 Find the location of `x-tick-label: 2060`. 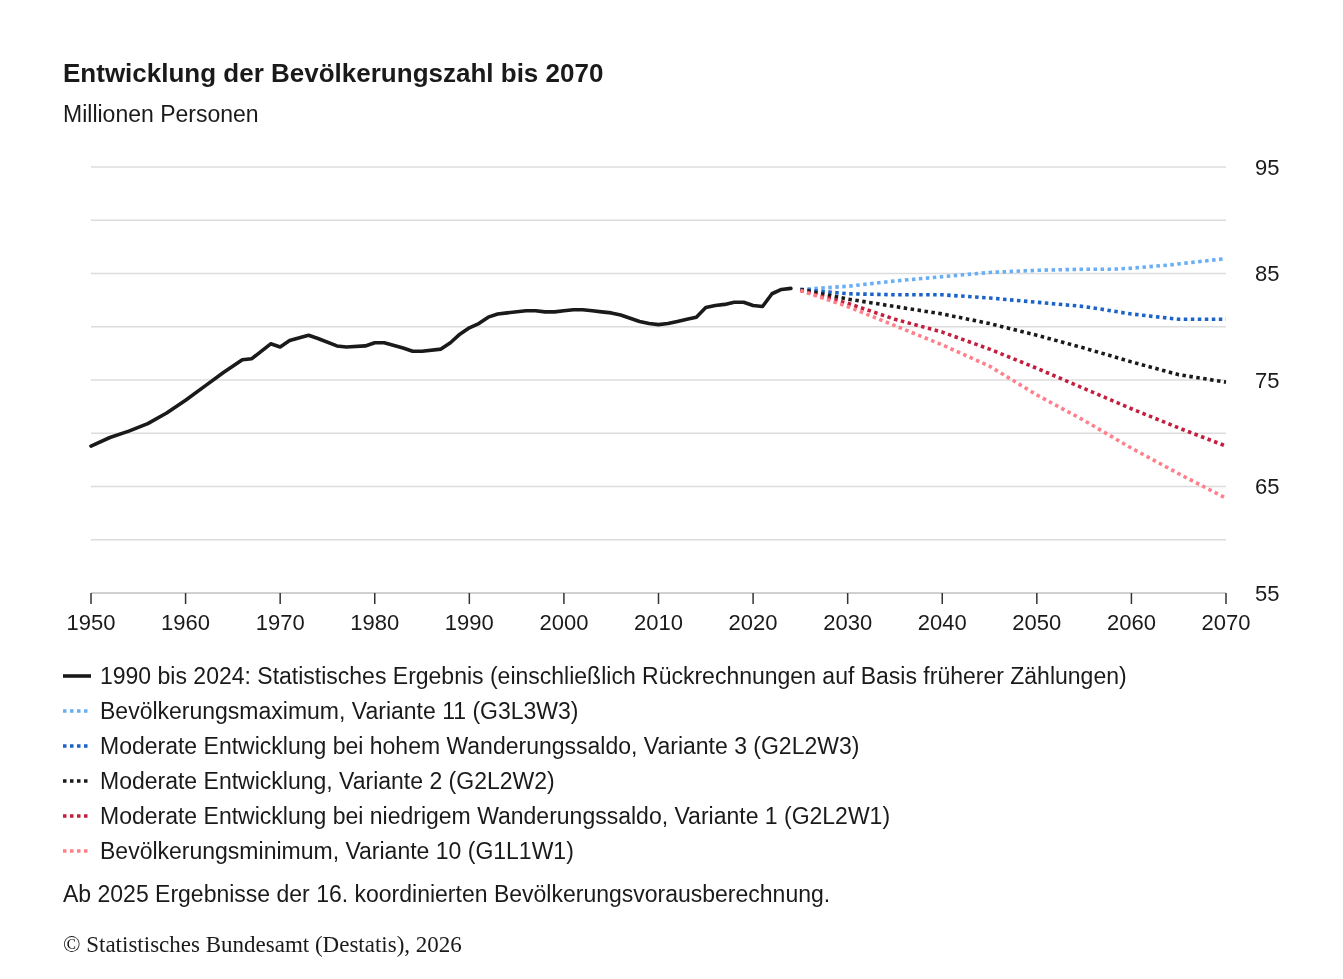

x-tick-label: 2060 is located at coordinates (1131, 622).